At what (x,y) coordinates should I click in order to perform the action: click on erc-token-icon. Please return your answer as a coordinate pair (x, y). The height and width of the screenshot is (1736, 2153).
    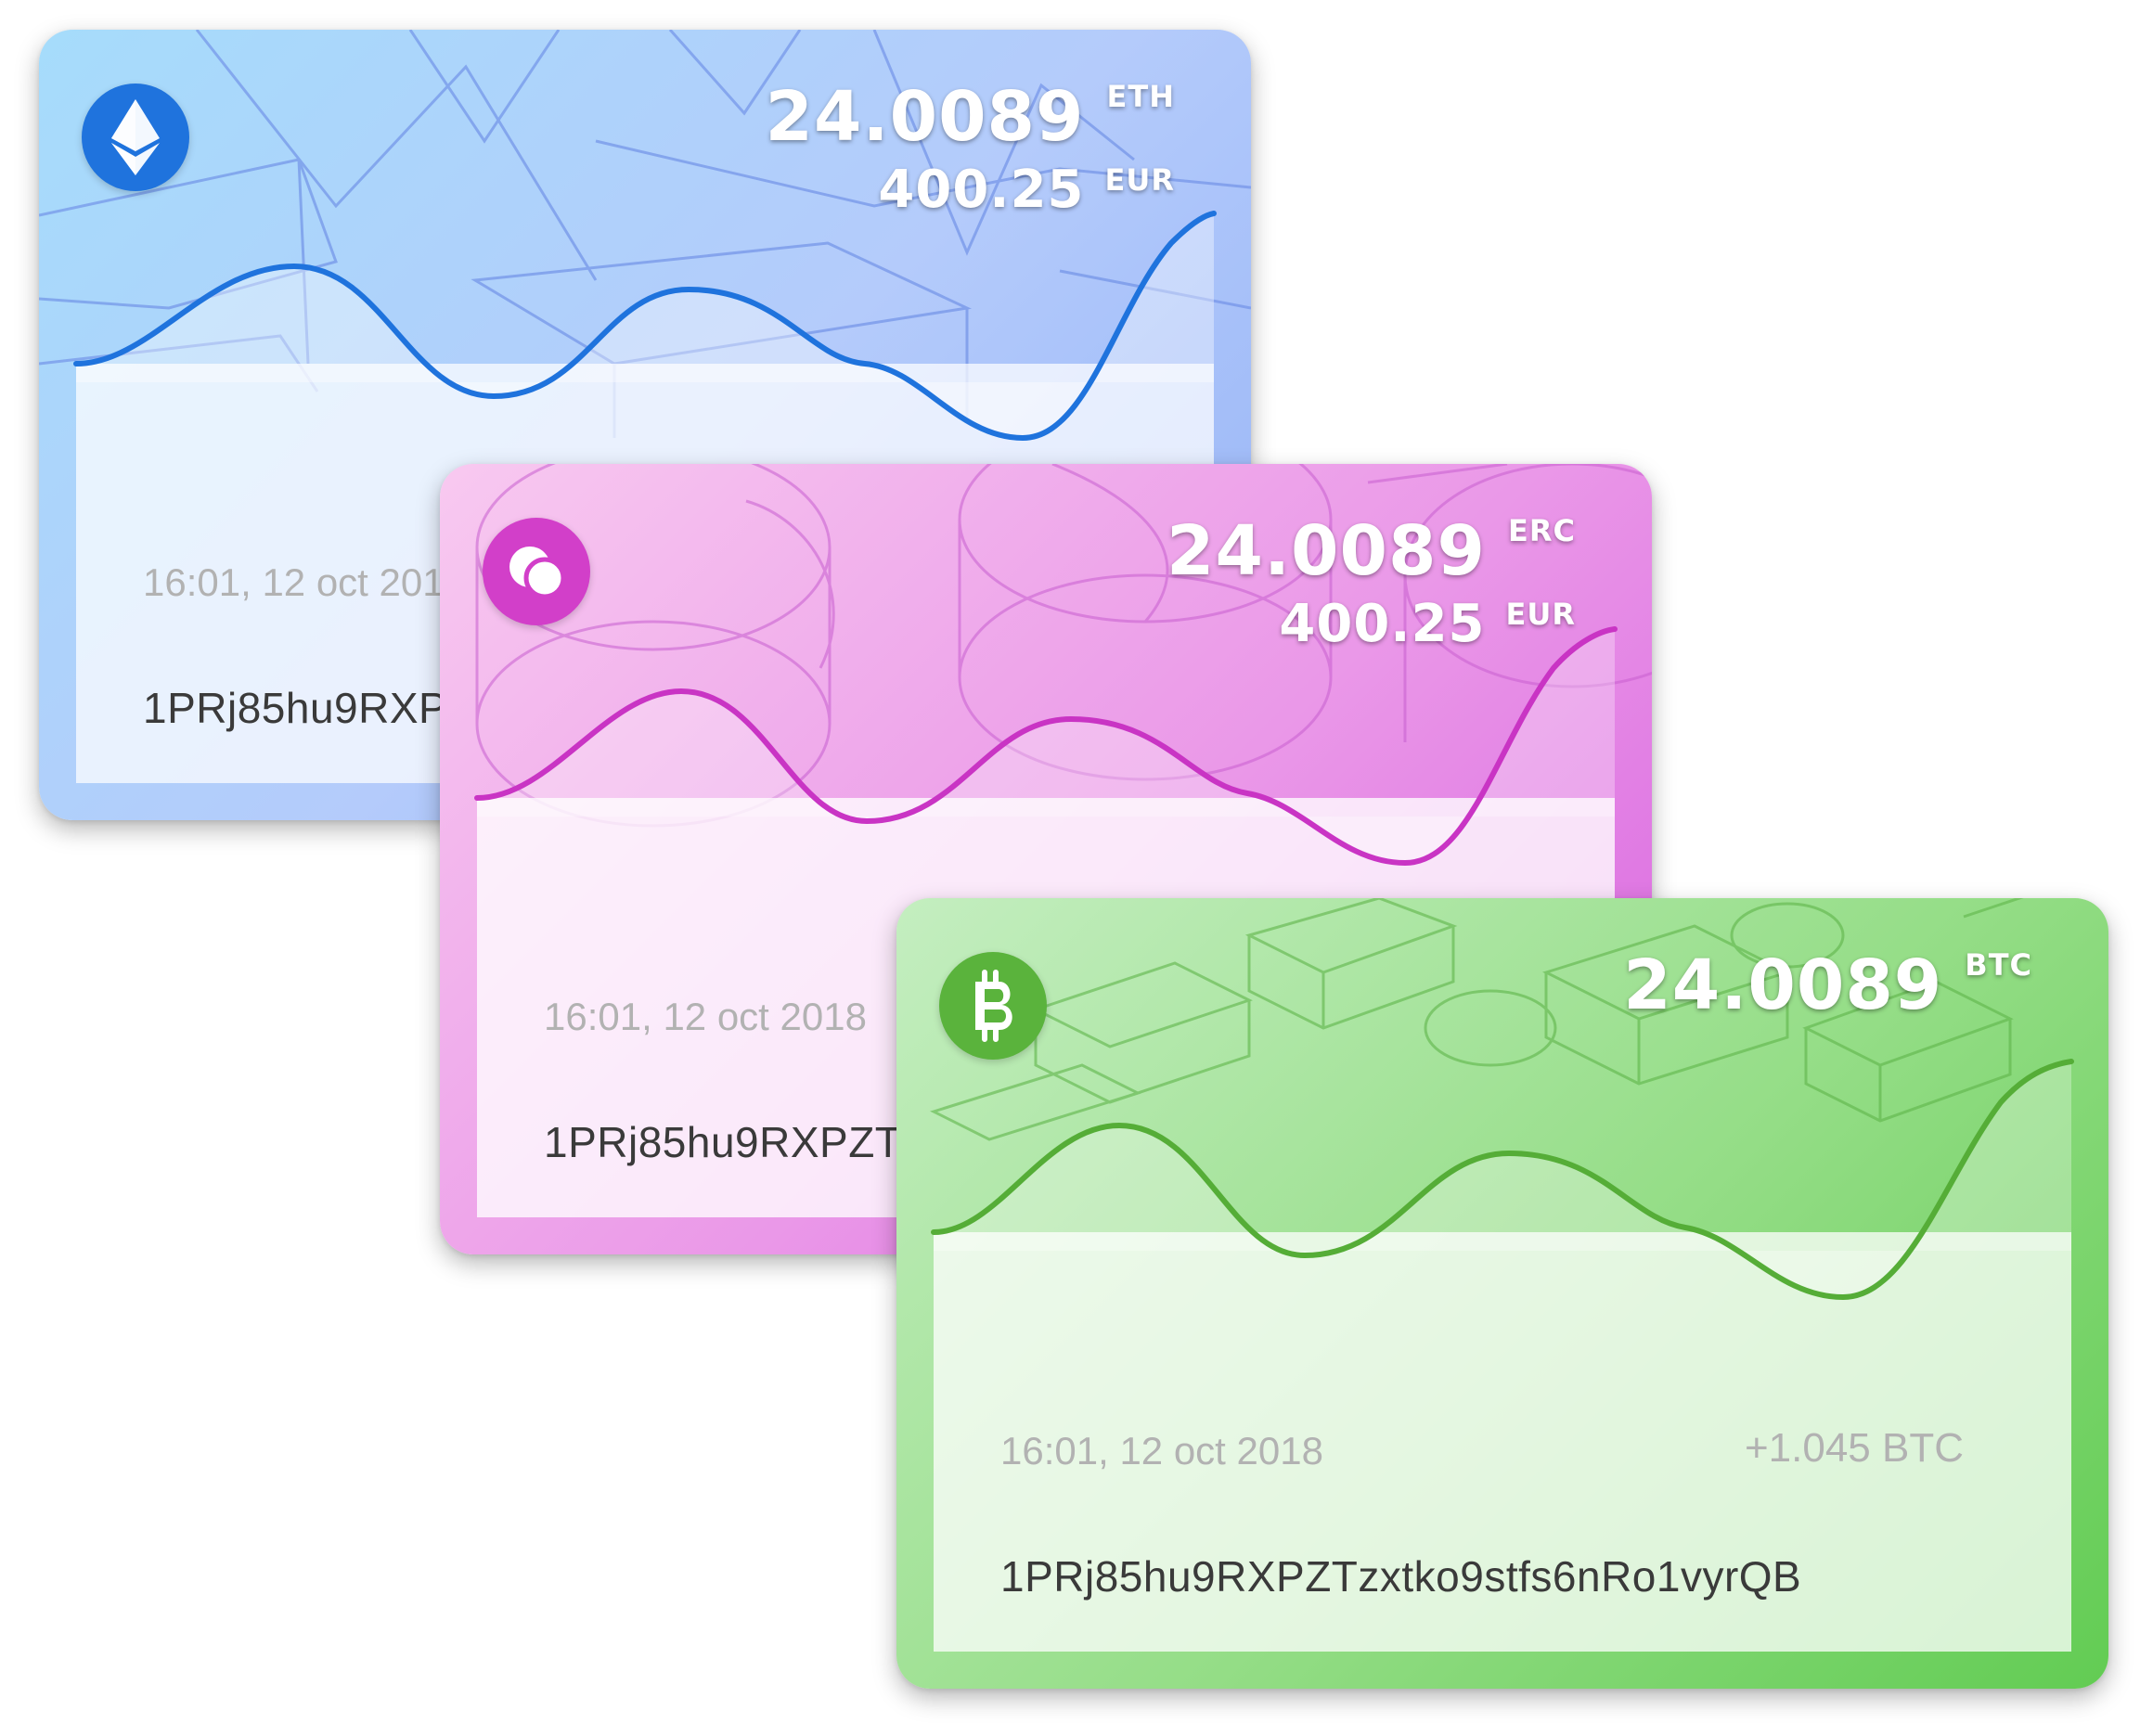
    Looking at the image, I should click on (536, 572).